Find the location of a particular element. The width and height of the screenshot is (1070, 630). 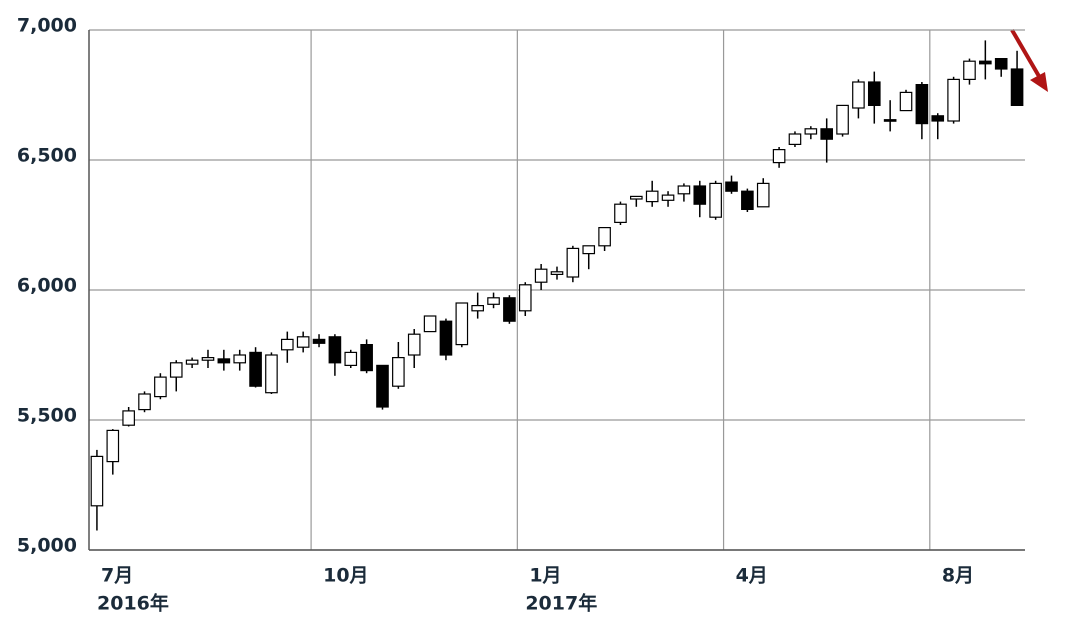

x-tick-label: 10月 is located at coordinates (345, 576).